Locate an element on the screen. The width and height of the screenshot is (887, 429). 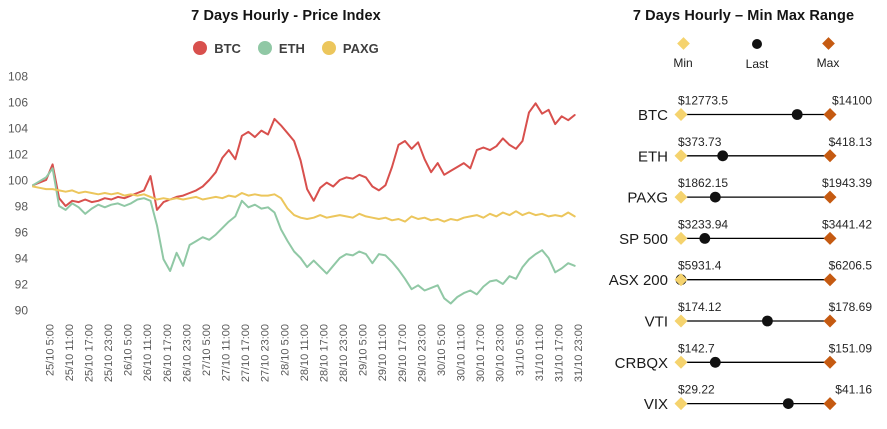
x-axis-tick-label: 26/10 17:00 is located at coordinates (168, 353).